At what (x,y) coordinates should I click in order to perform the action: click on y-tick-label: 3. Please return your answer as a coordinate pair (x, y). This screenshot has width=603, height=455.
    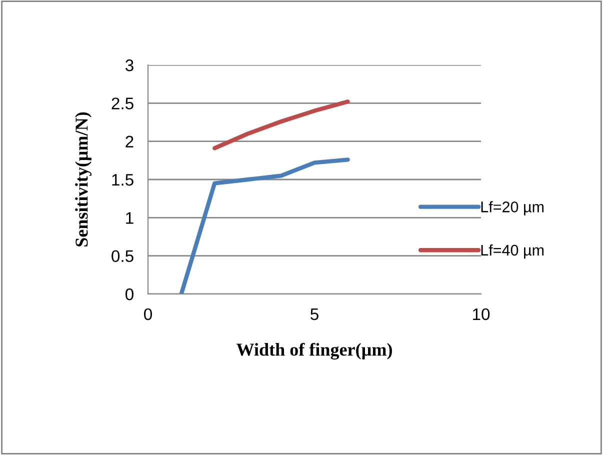
    Looking at the image, I should click on (129, 65).